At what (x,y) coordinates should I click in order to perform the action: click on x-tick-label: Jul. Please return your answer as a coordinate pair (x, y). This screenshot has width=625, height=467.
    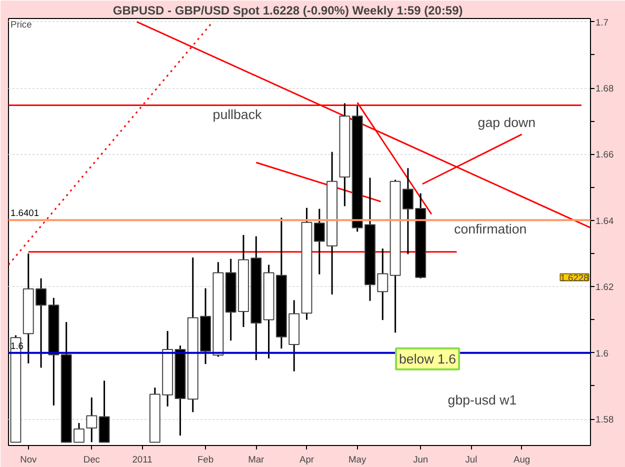
    Looking at the image, I should click on (471, 459).